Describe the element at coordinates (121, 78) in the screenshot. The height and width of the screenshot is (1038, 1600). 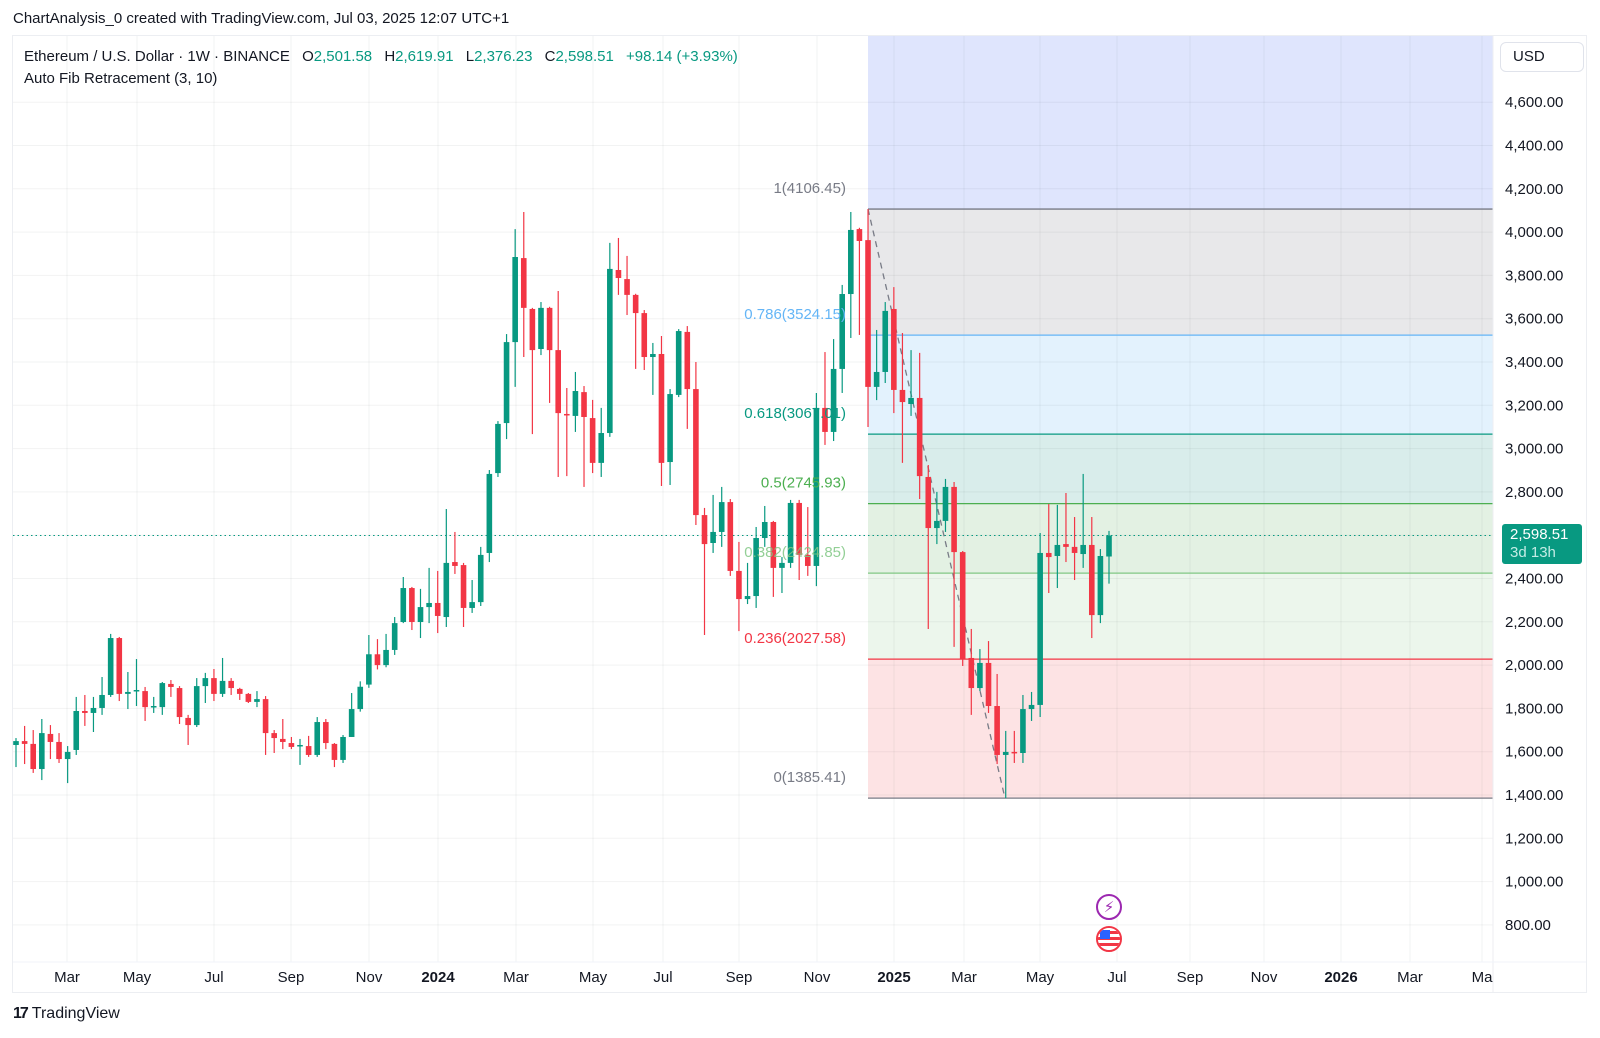
I see `indicator-title: Auto Fib Retracement (3, 10)` at that location.